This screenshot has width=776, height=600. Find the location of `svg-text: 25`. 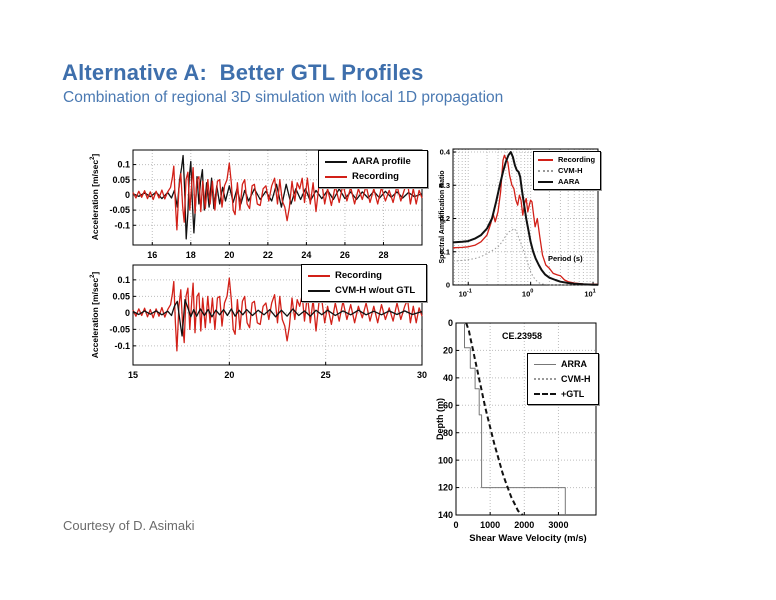

svg-text: 25 is located at coordinates (326, 375).